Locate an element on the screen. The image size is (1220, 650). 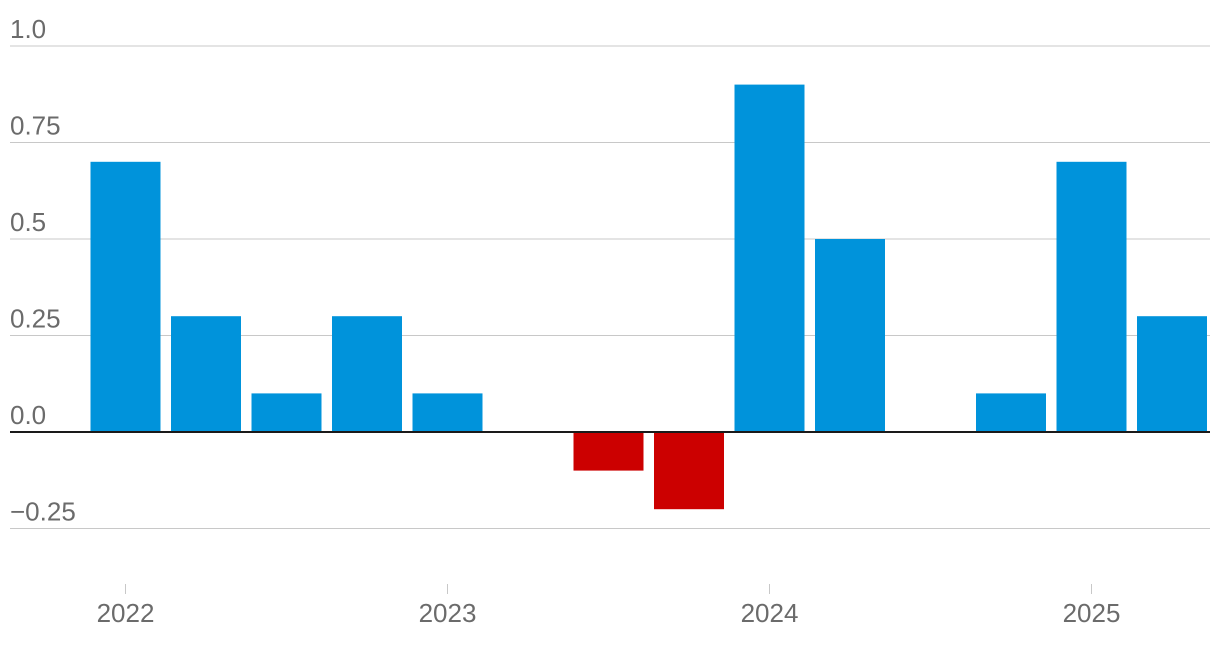
x-tick-label: 2023 is located at coordinates (448, 613).